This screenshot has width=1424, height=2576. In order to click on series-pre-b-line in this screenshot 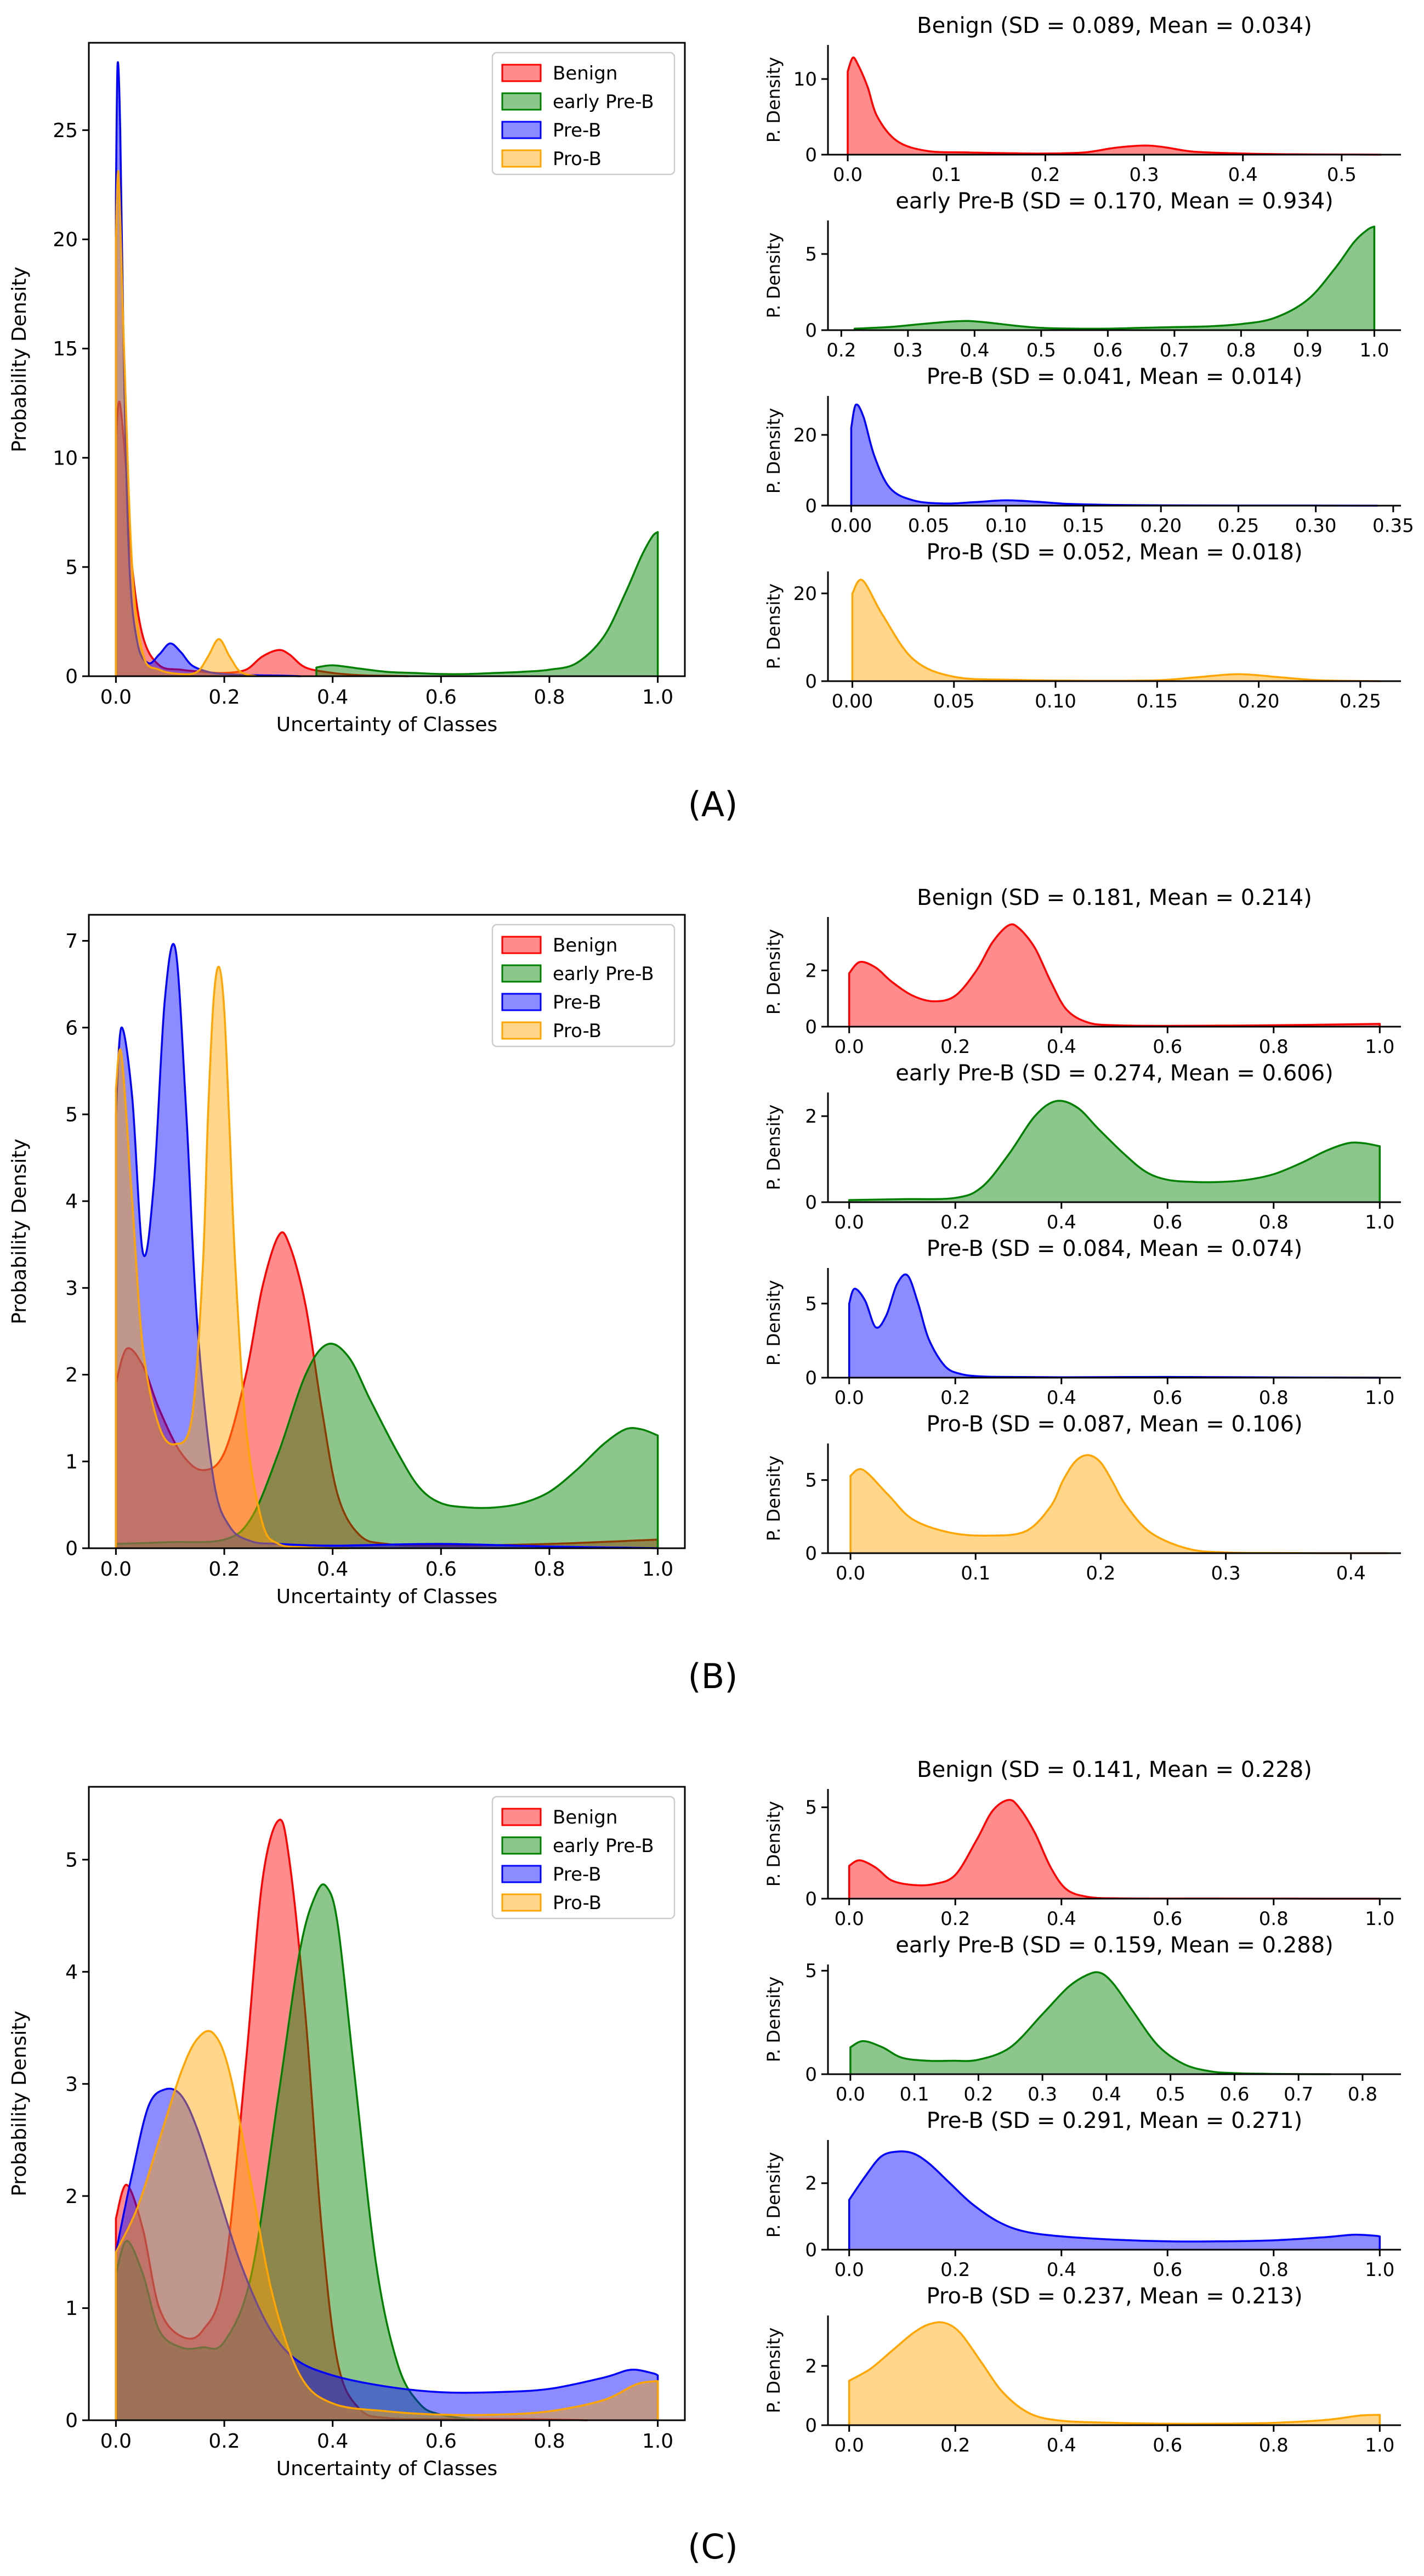, I will do `click(207, 369)`.